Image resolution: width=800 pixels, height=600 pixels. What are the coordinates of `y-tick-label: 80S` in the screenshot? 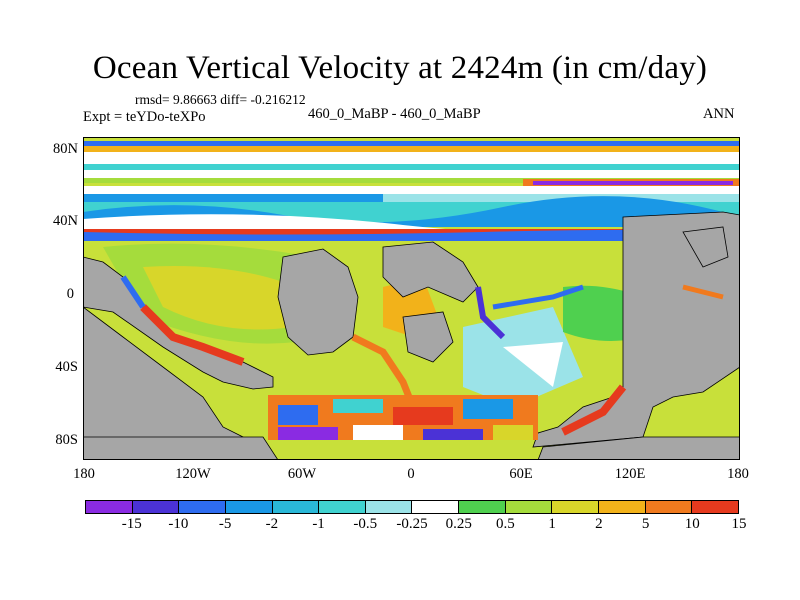 It's located at (66, 440).